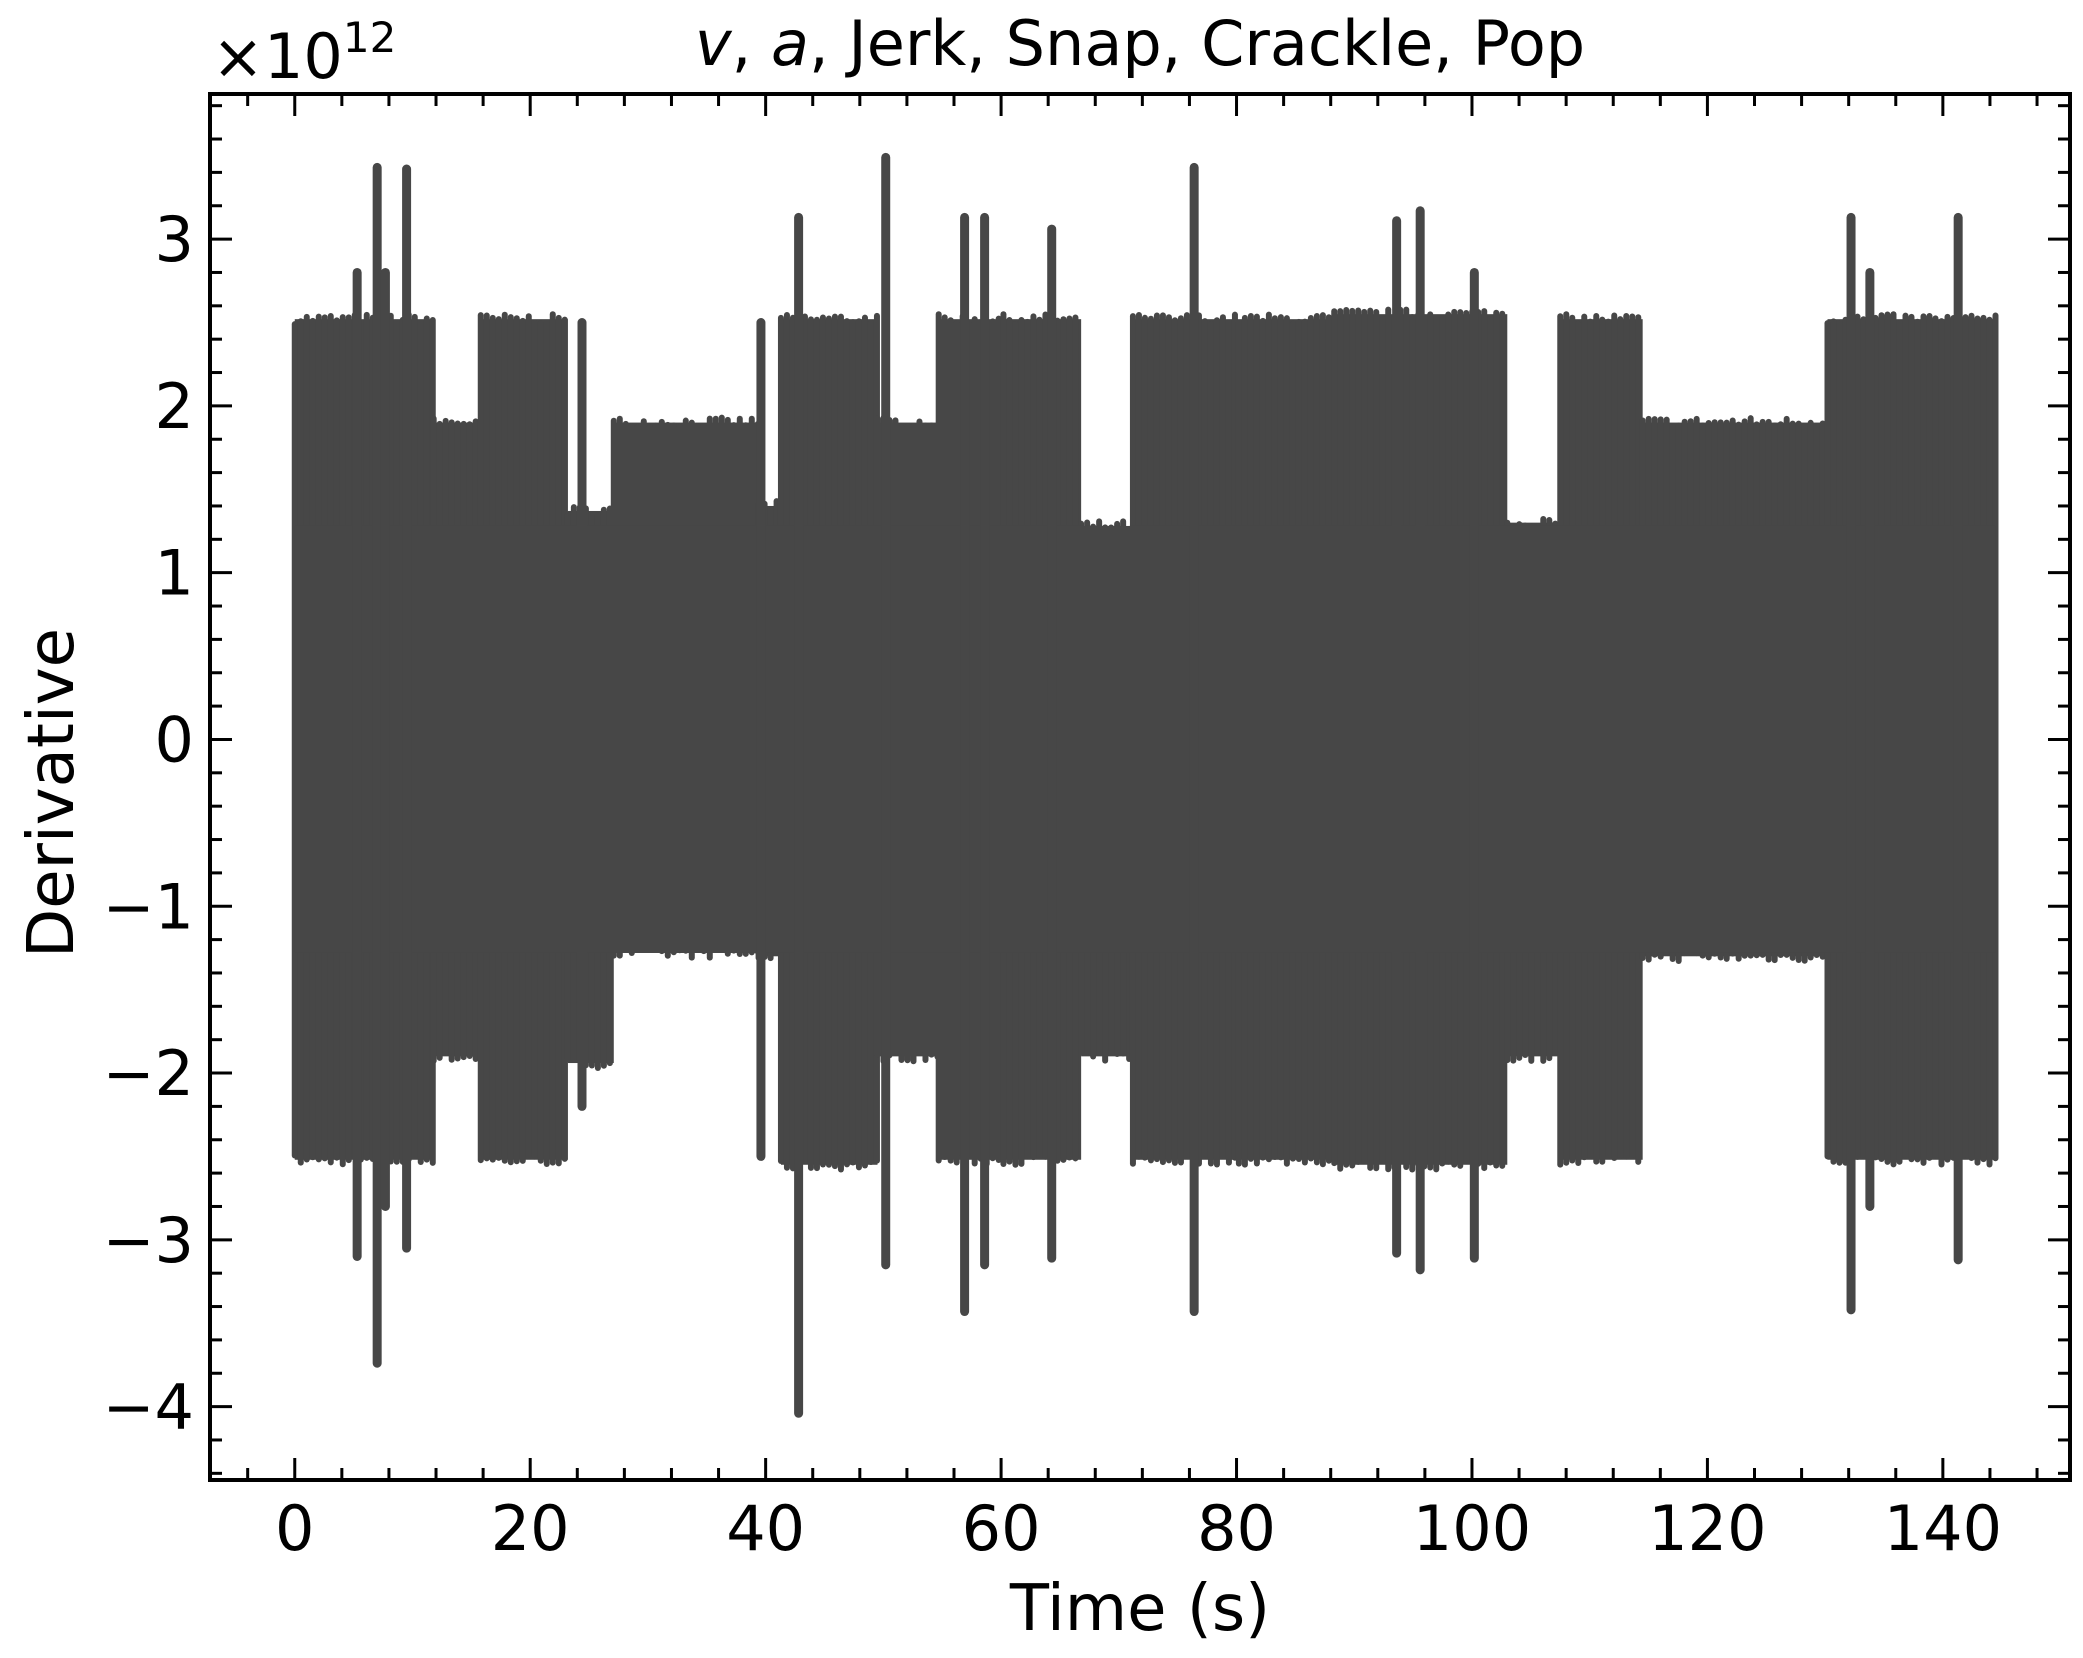  What do you see at coordinates (790, 43) in the screenshot?
I see `title-a: a` at bounding box center [790, 43].